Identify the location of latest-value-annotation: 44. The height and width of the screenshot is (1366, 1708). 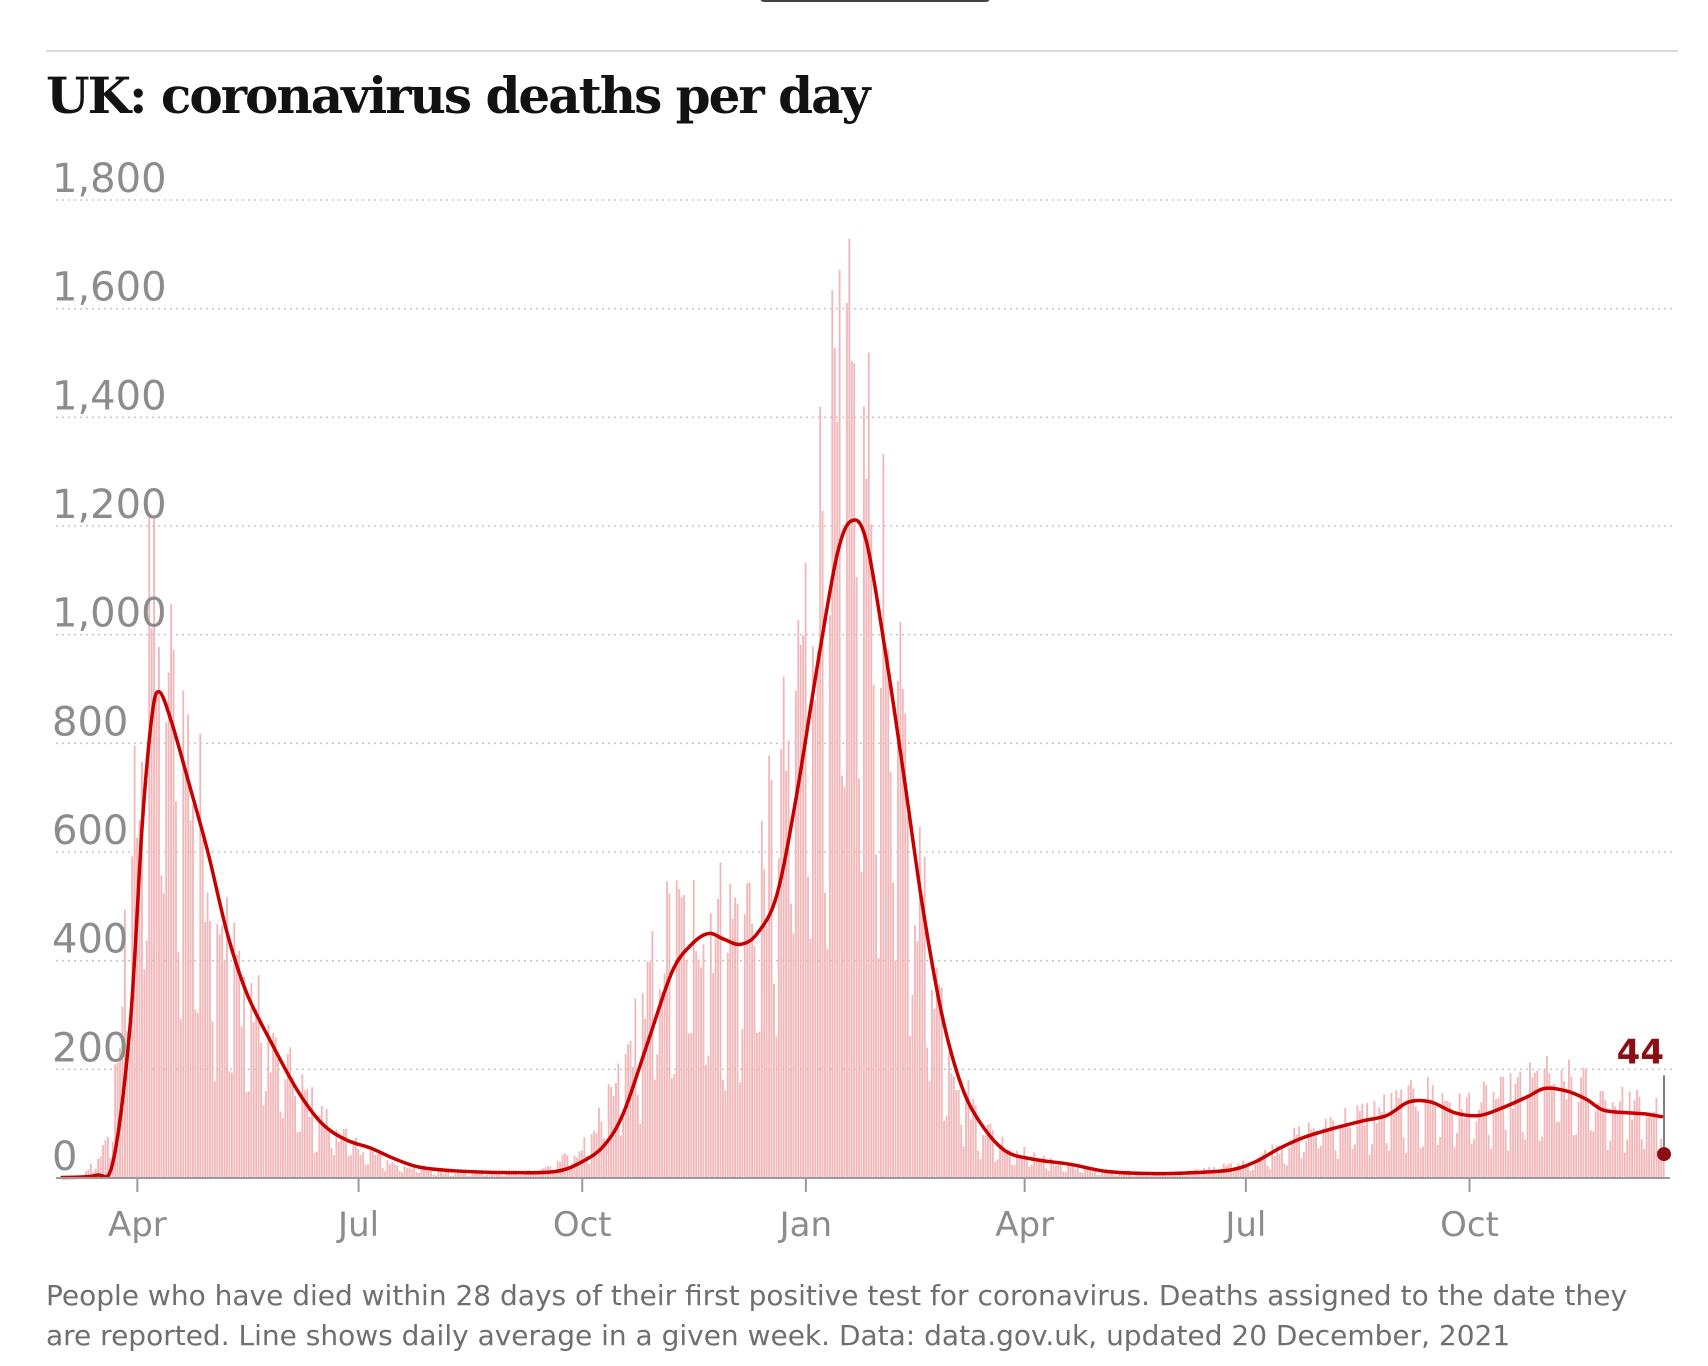
(1644, 1097).